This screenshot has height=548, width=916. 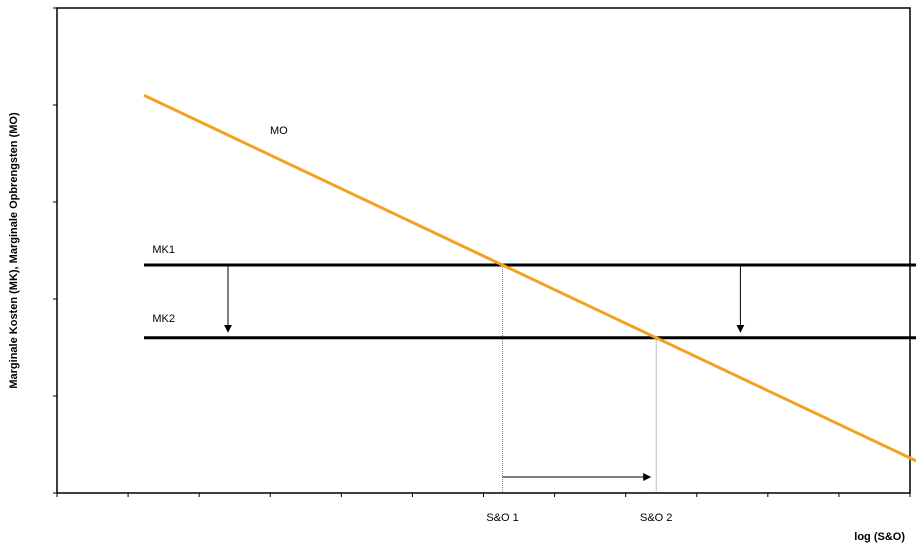 I want to click on x-axis-ticks, so click(x=483, y=495).